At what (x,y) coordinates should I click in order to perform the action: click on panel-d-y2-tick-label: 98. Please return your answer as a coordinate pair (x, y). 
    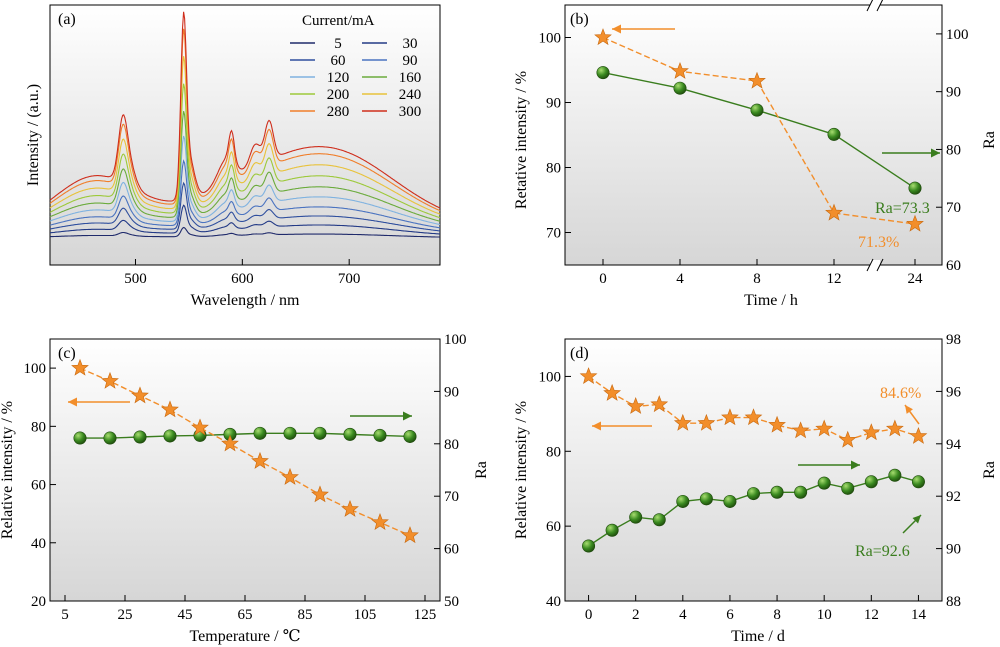
    Looking at the image, I should click on (953, 340).